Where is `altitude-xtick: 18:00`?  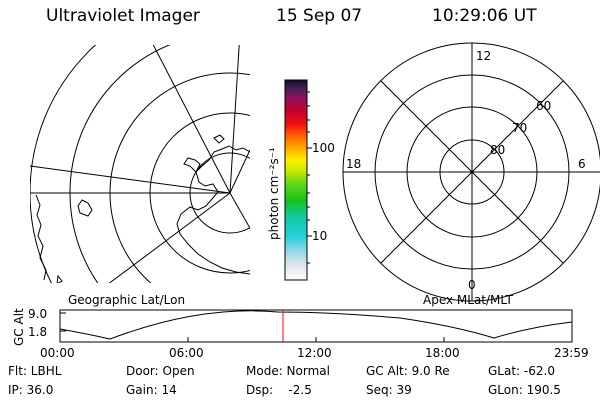 altitude-xtick: 18:00 is located at coordinates (442, 353).